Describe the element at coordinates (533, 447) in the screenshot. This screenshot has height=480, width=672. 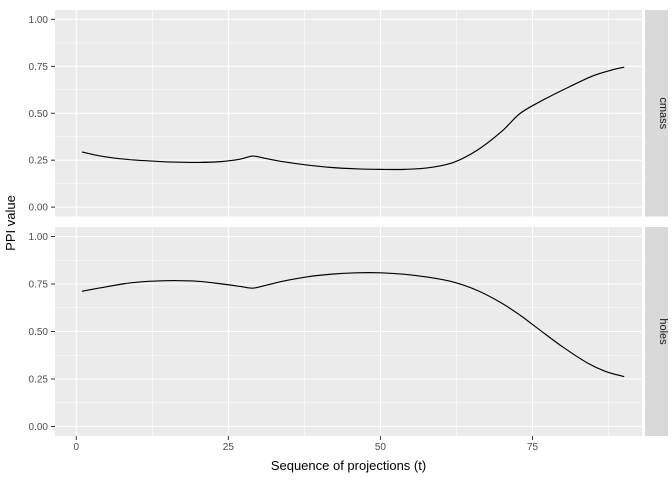
I see `x-tick-label: 75` at that location.